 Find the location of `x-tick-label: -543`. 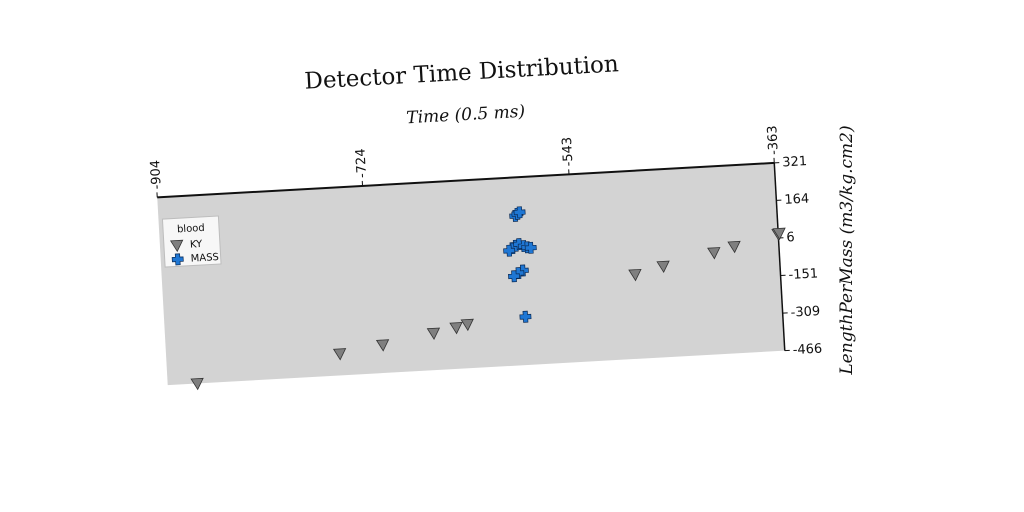

x-tick-label: -543 is located at coordinates (568, 151).